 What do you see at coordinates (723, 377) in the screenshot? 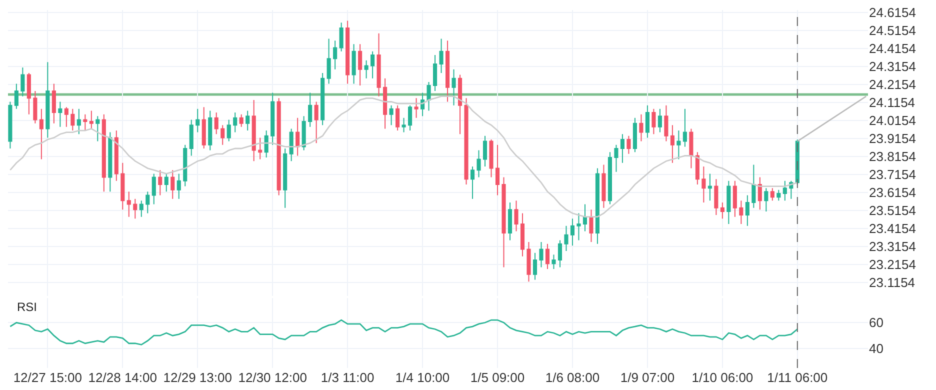
I see `x-tick-label: 1/10 06:00` at bounding box center [723, 377].